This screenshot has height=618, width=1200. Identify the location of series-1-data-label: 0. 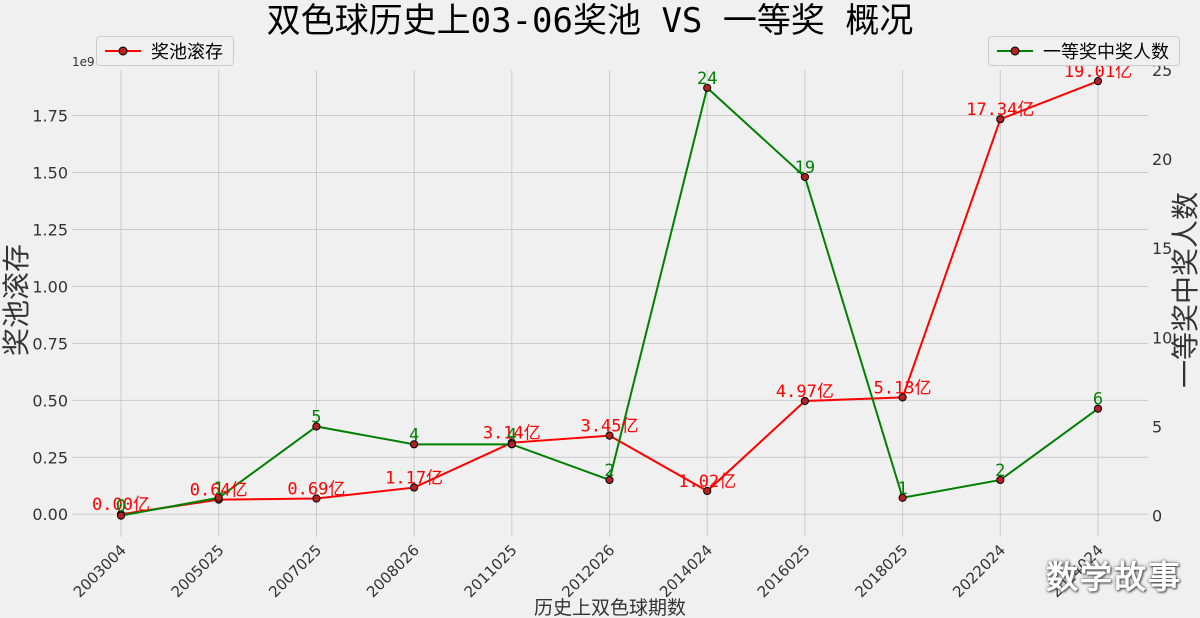
(121, 507).